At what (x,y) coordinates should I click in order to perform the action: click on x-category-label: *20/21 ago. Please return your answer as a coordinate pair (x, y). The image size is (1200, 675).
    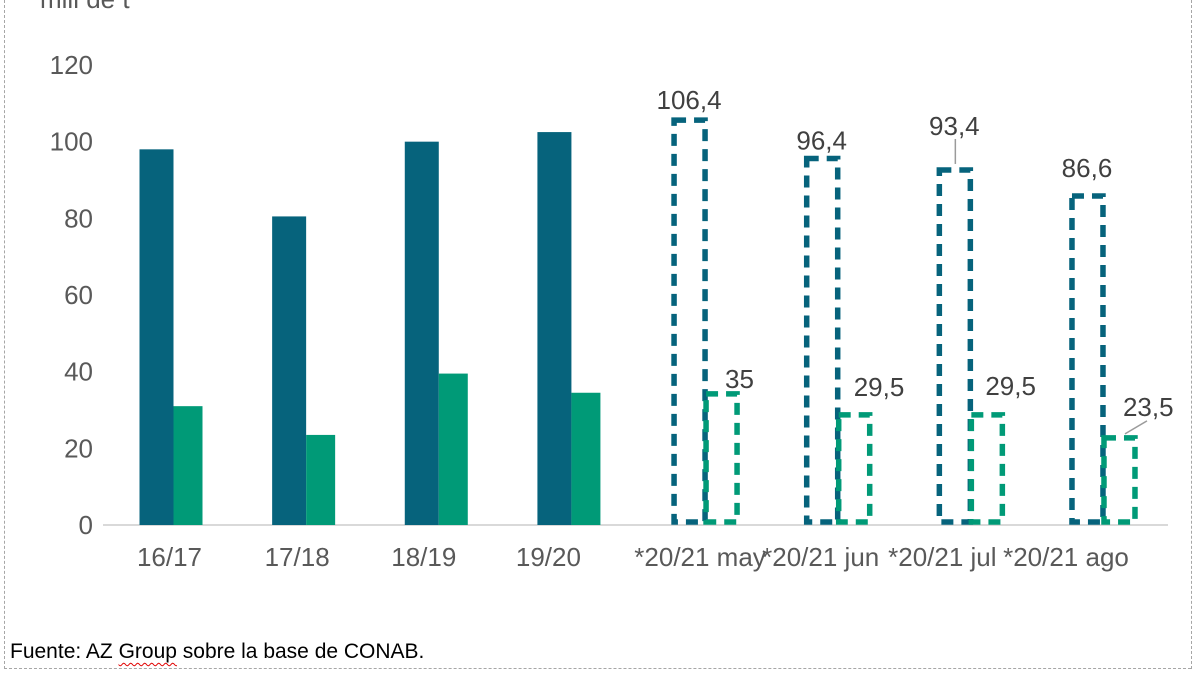
    Looking at the image, I should click on (1066, 557).